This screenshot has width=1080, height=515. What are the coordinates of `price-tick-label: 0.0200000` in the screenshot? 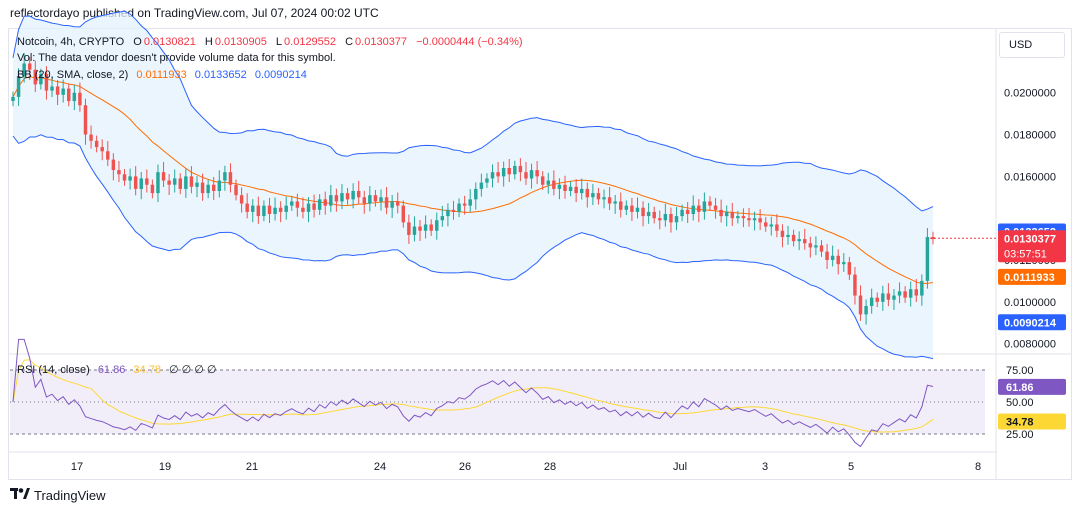 It's located at (1030, 94).